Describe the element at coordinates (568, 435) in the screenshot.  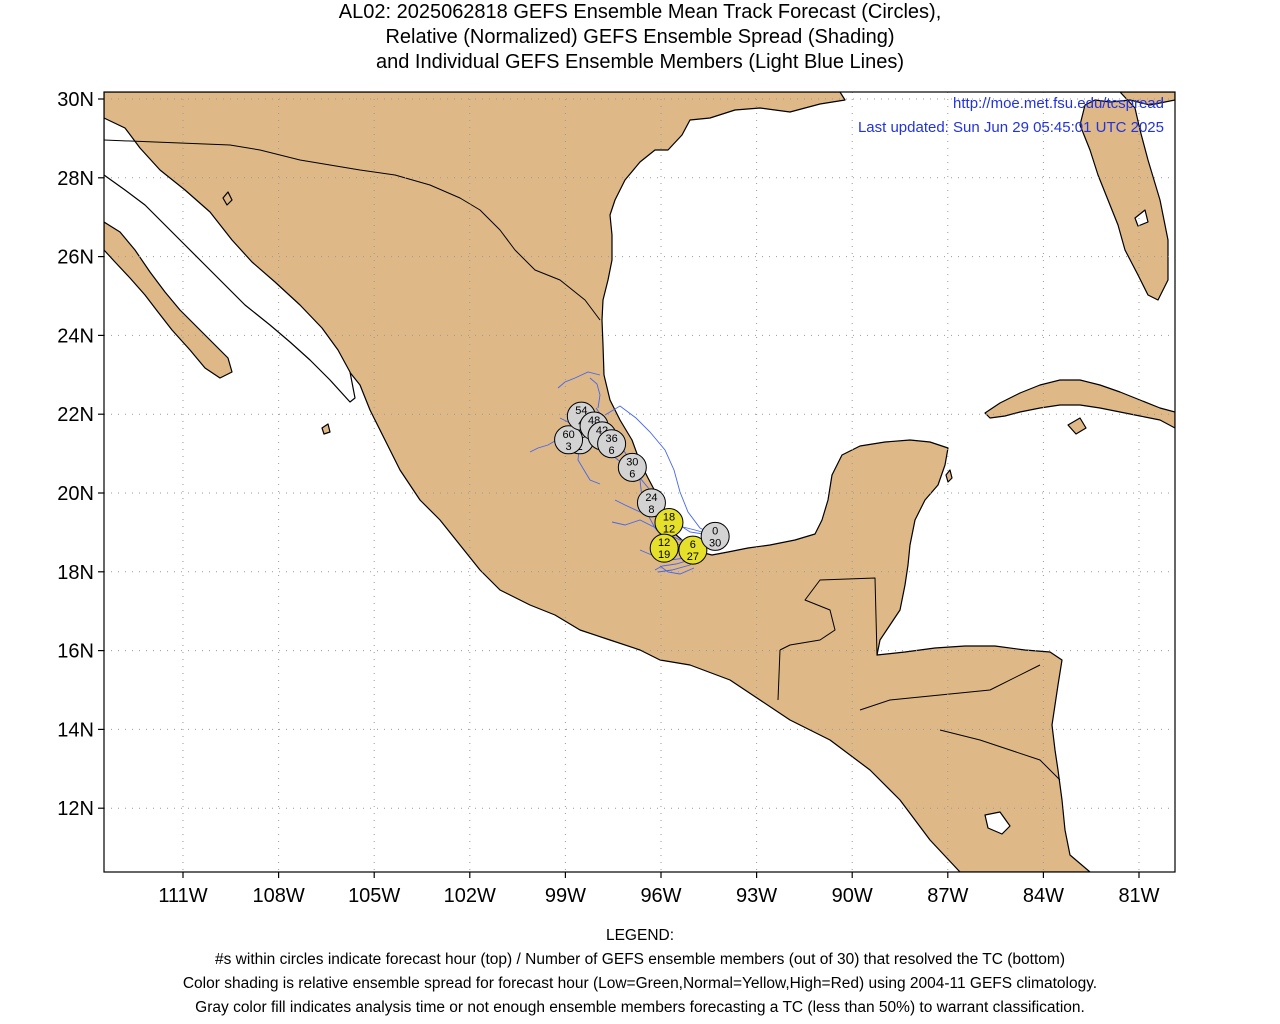
I see `forecast-hour-label: 60` at that location.